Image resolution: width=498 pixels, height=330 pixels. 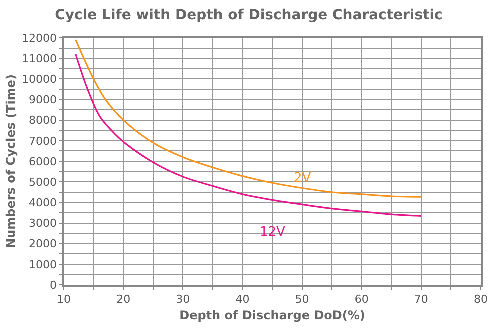 What do you see at coordinates (40, 59) in the screenshot?
I see `y-tick-label: 11000` at bounding box center [40, 59].